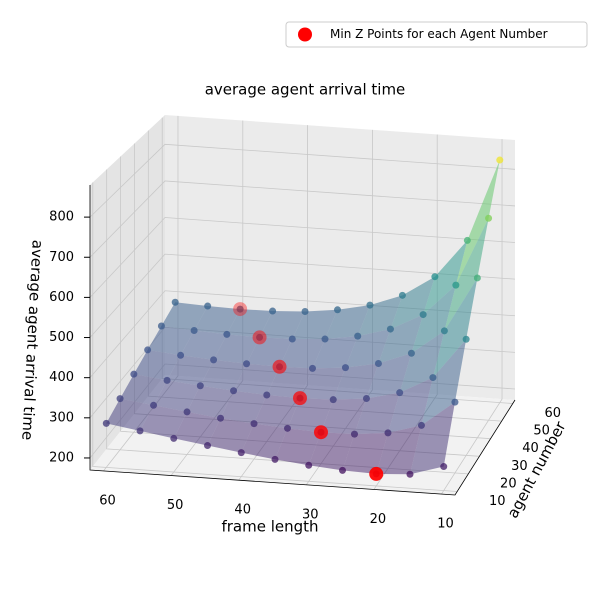 The image size is (600, 600). Describe the element at coordinates (61, 257) in the screenshot. I see `z-tick-label: 700` at that location.